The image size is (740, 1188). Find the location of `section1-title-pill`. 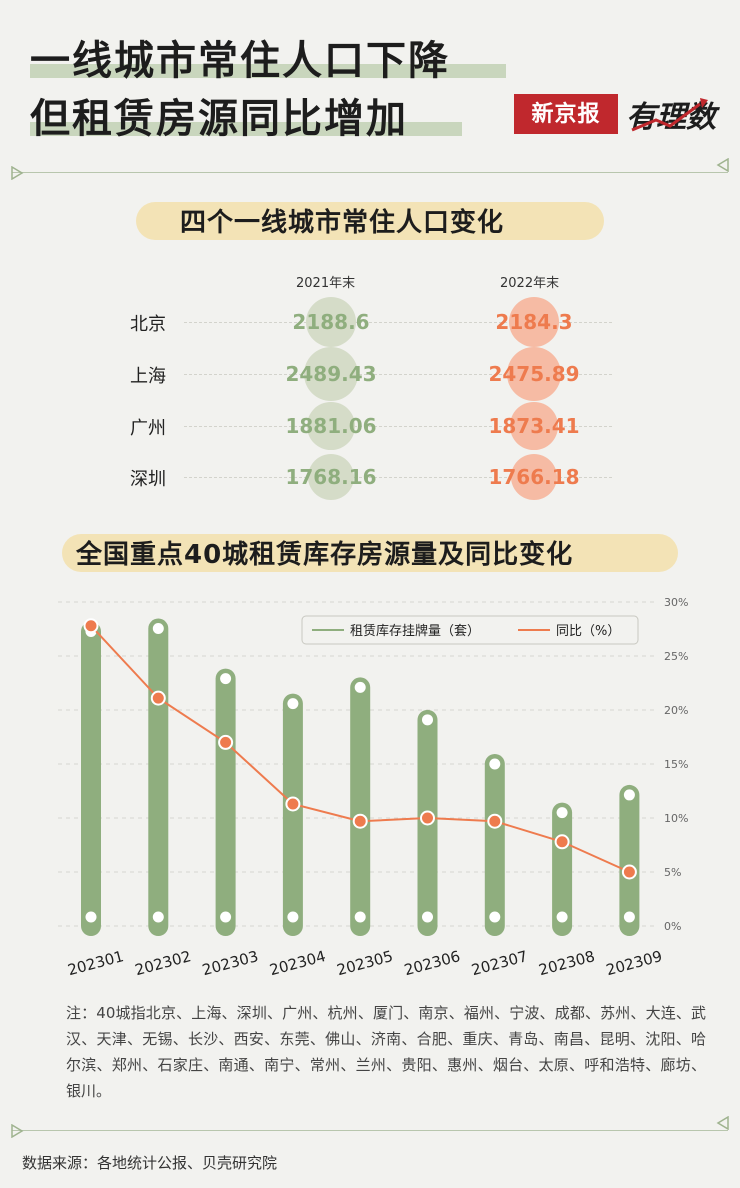

section1-title-pill is located at coordinates (370, 221).